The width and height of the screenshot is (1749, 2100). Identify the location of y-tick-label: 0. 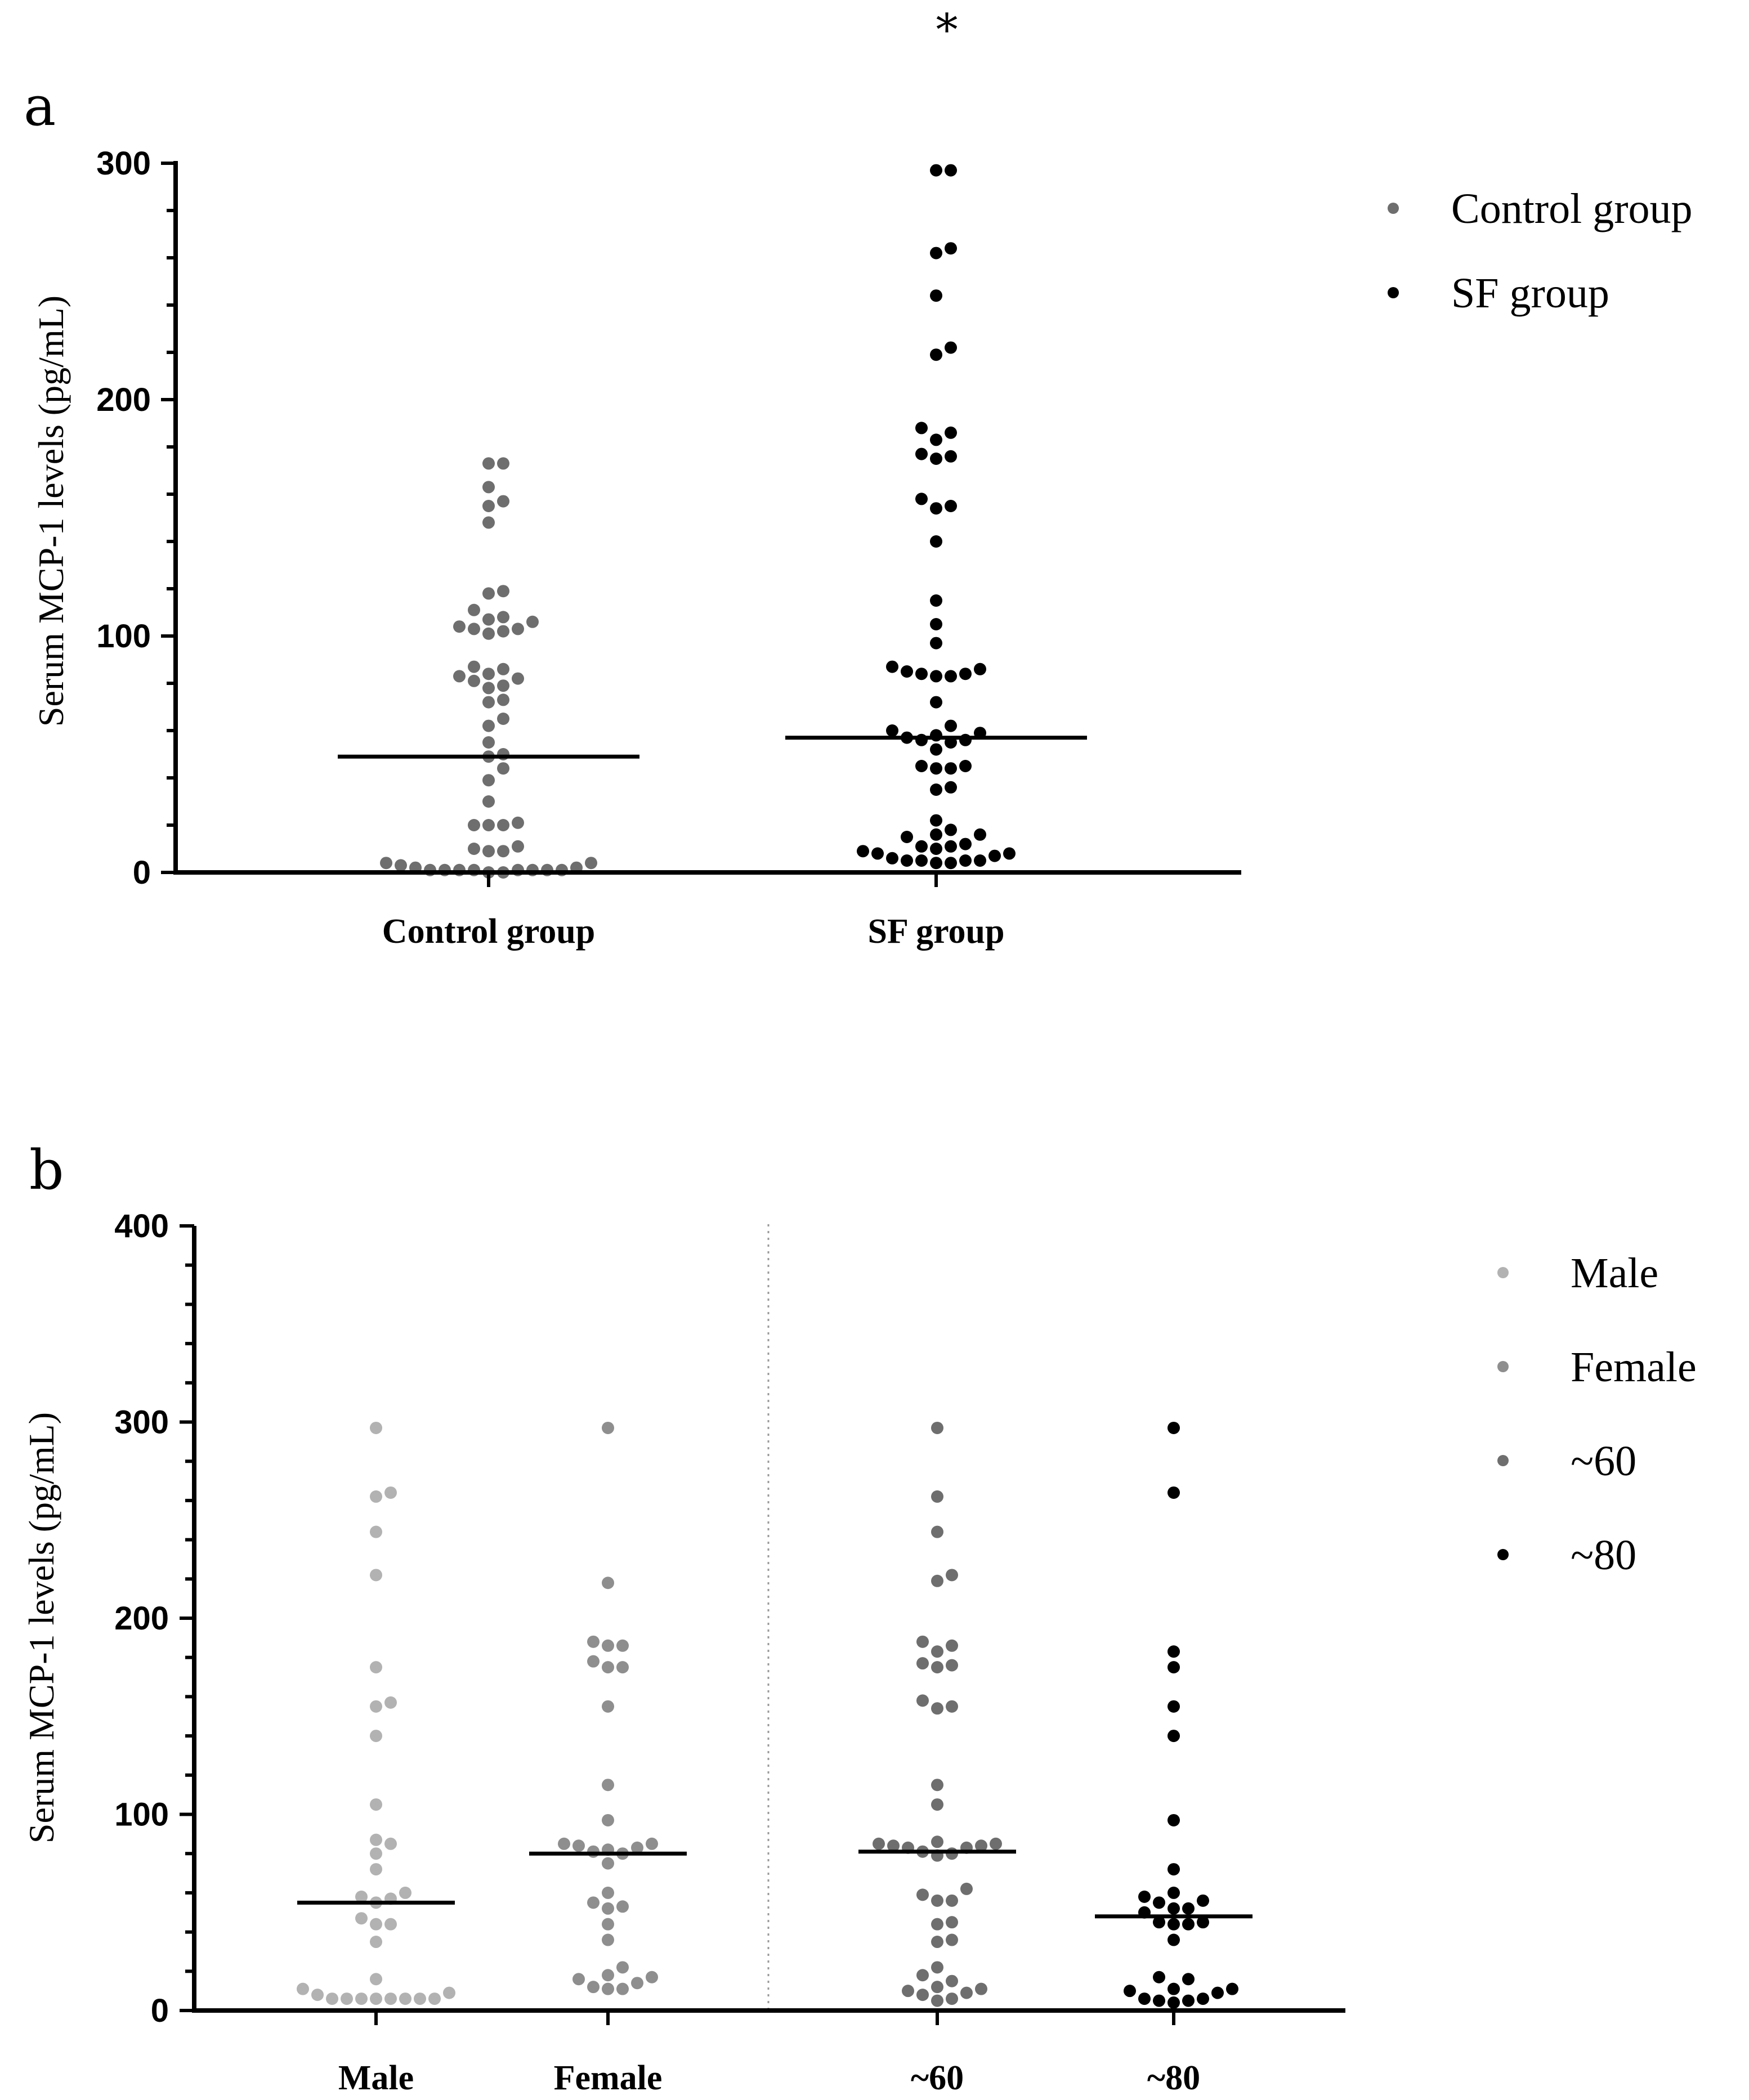
(160, 2010).